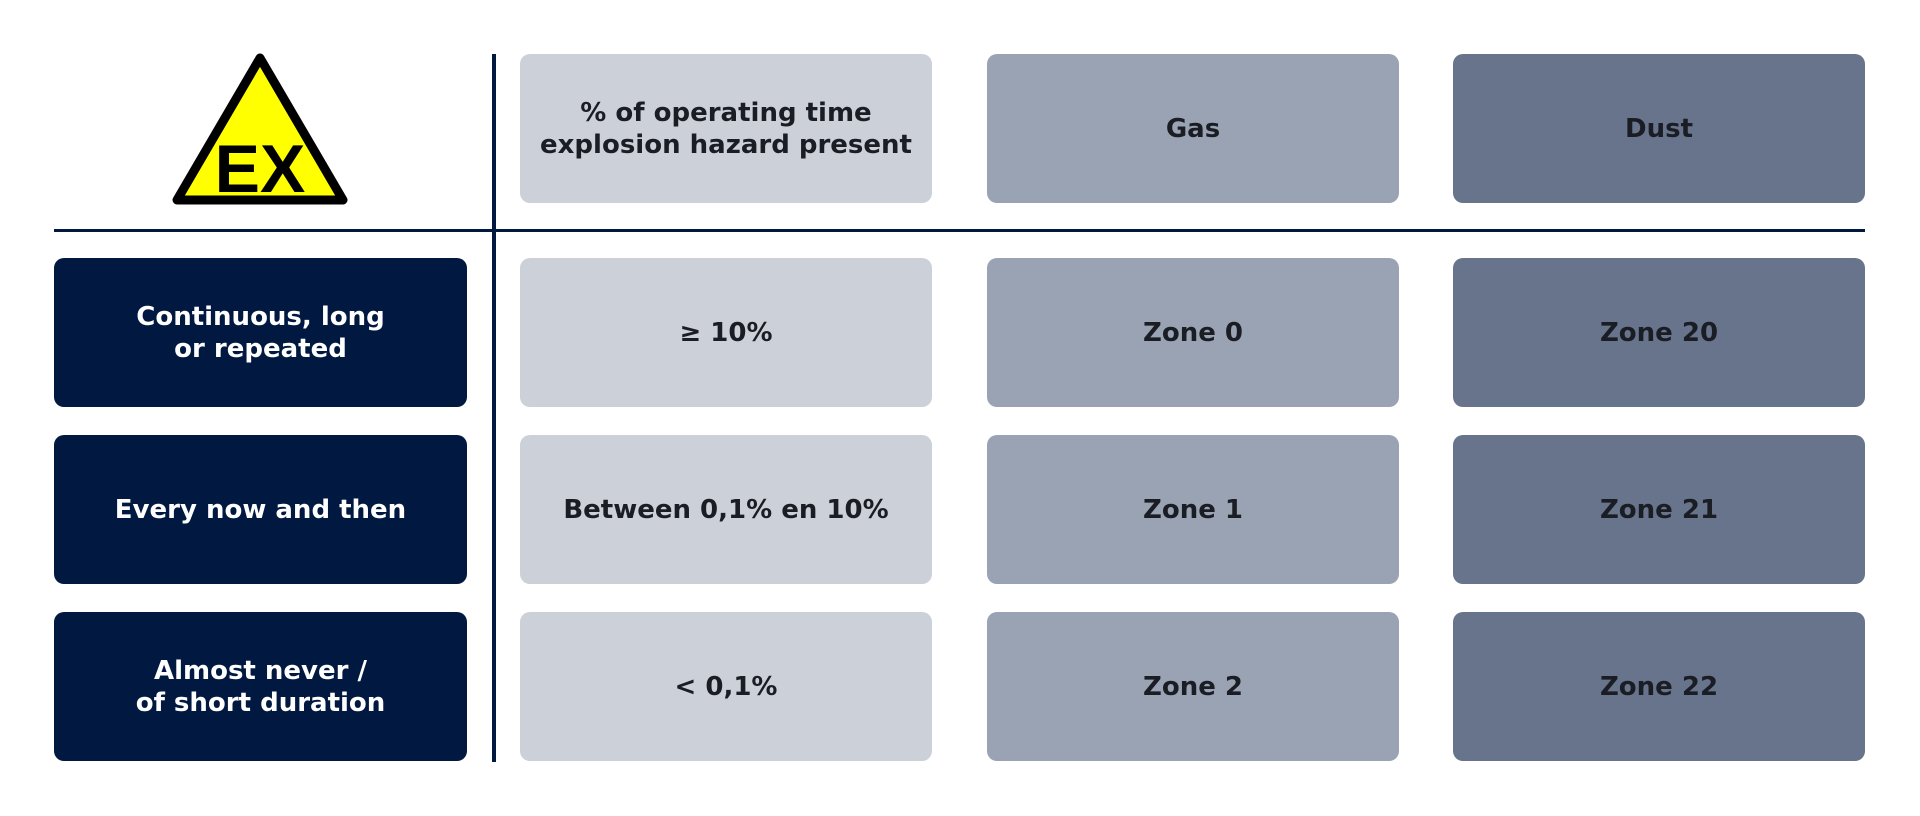  Describe the element at coordinates (260, 686) in the screenshot. I see `row-label: Almost never / of short duration` at that location.